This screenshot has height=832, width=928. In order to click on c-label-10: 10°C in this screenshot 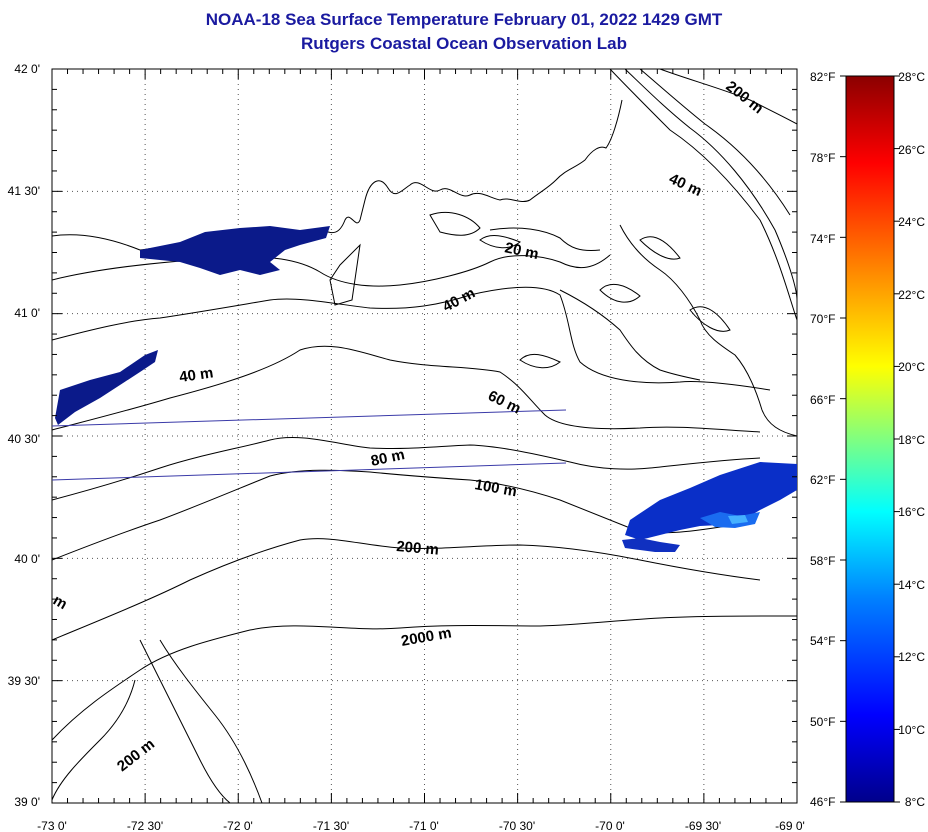, I will do `click(911, 730)`.